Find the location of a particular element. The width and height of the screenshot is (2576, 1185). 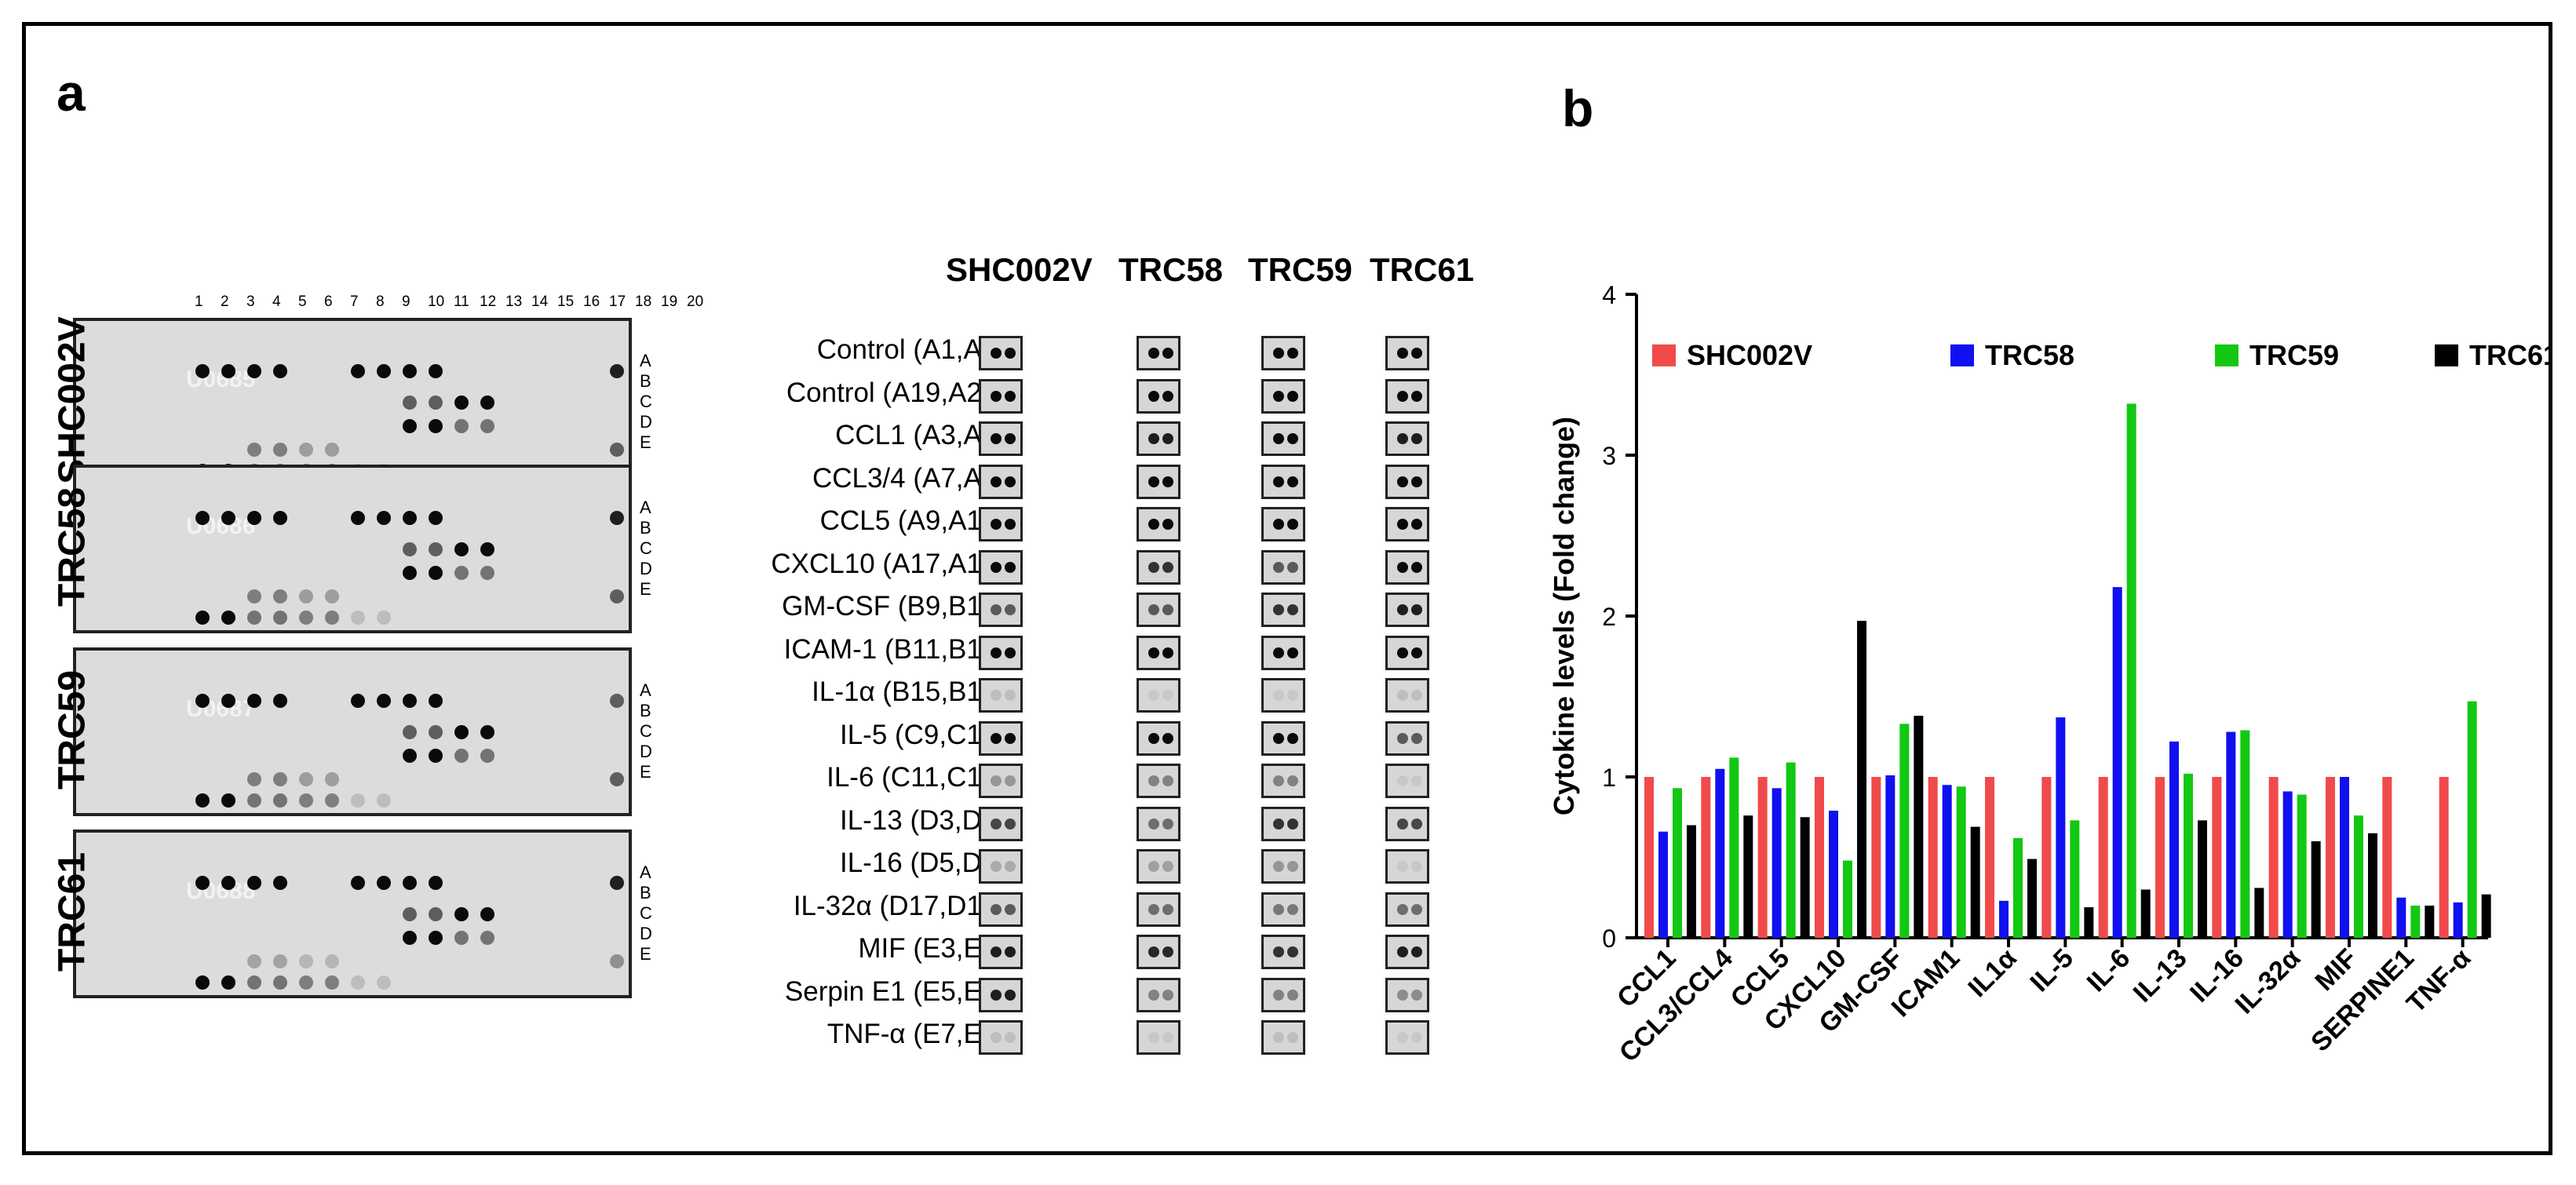

cytokine-label: Control (A19,A20) is located at coordinates (896, 392).